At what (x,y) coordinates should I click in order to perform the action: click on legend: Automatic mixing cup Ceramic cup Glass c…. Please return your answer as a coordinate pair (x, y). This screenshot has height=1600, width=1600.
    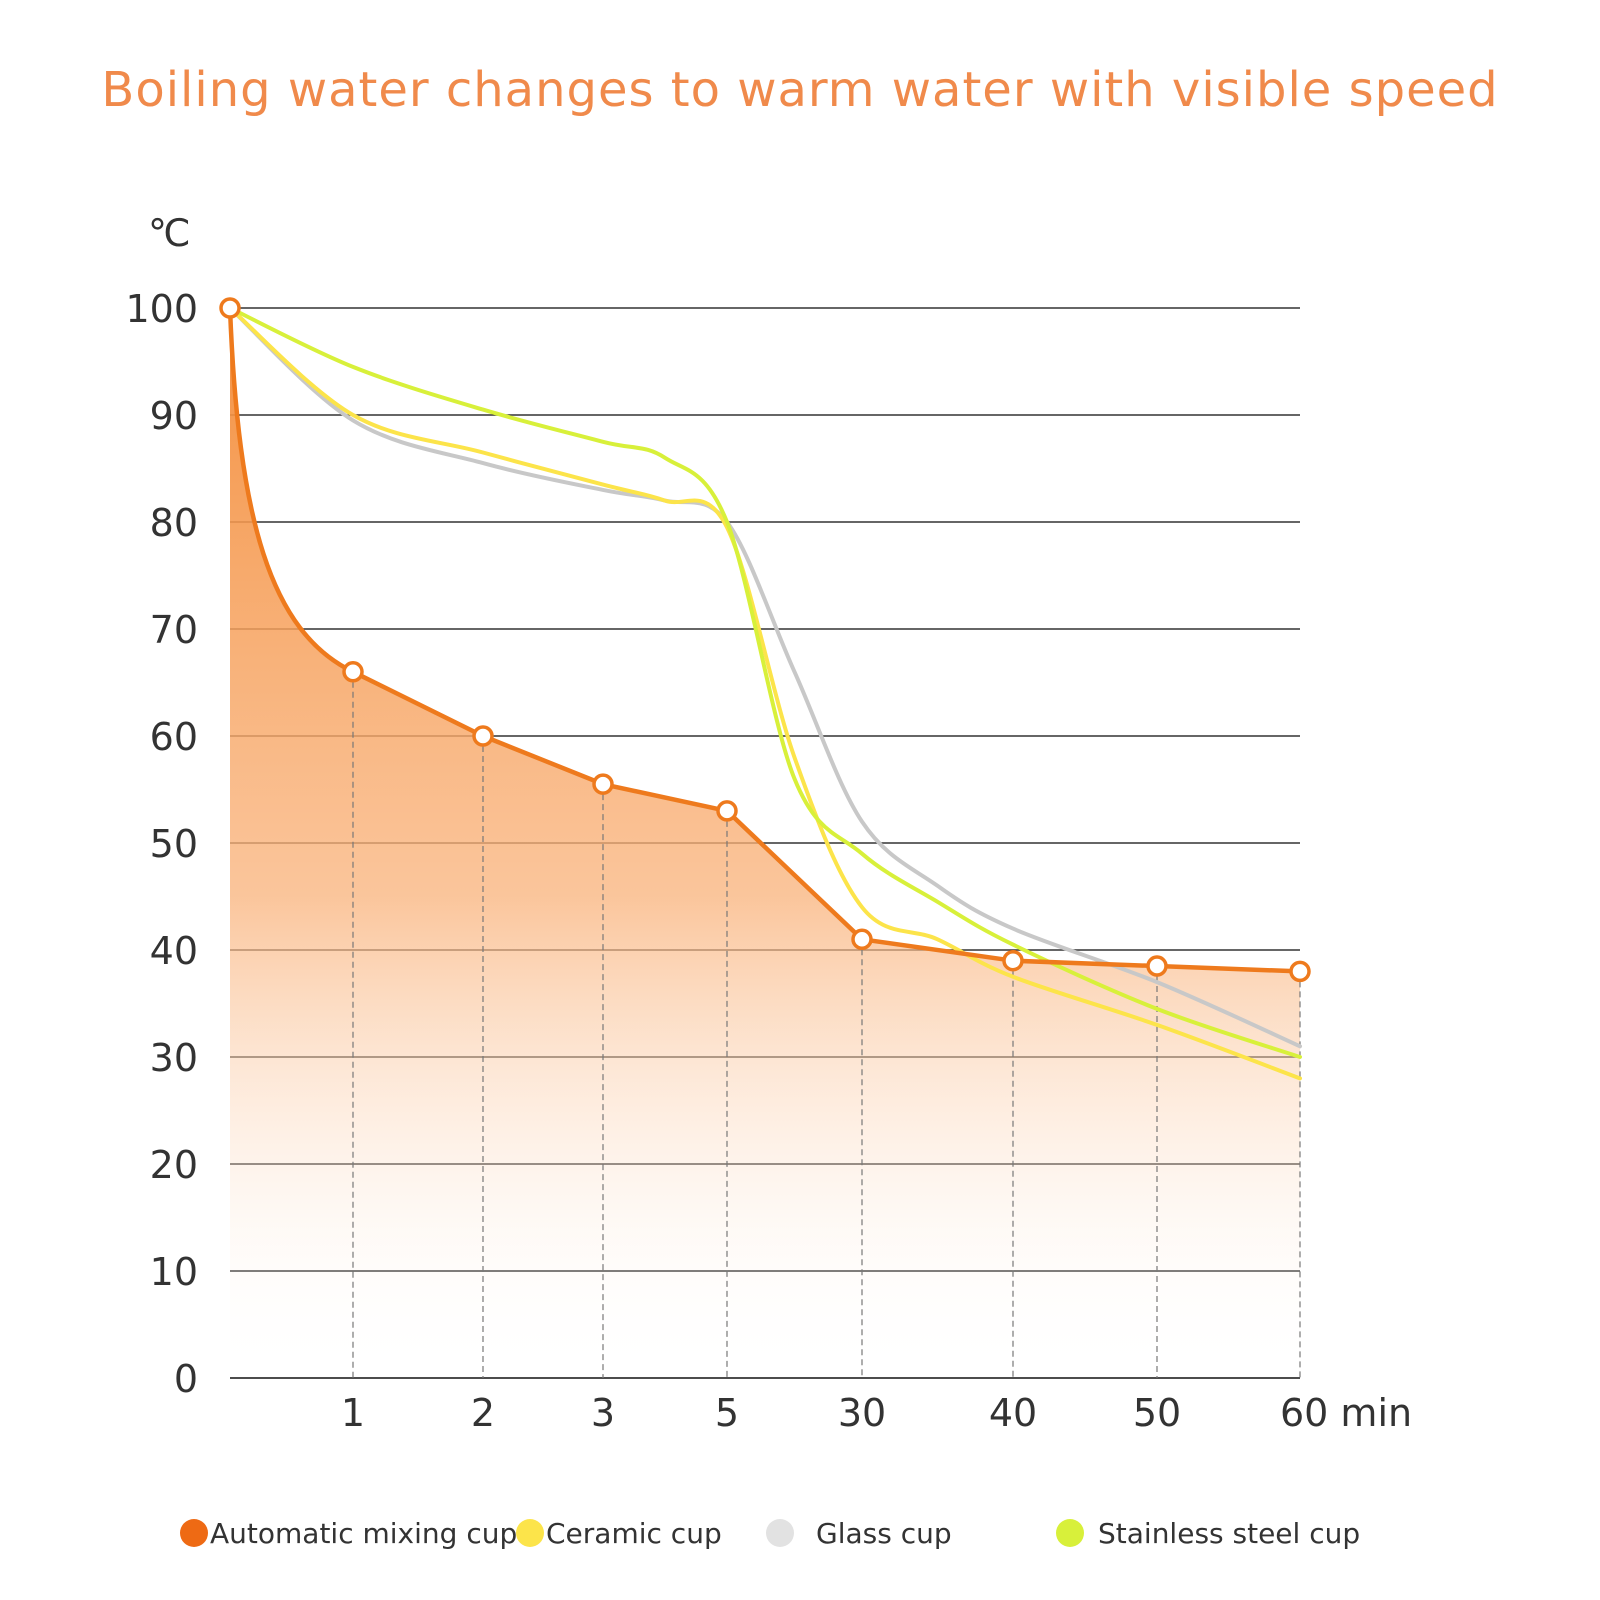
    Looking at the image, I should click on (830, 1533).